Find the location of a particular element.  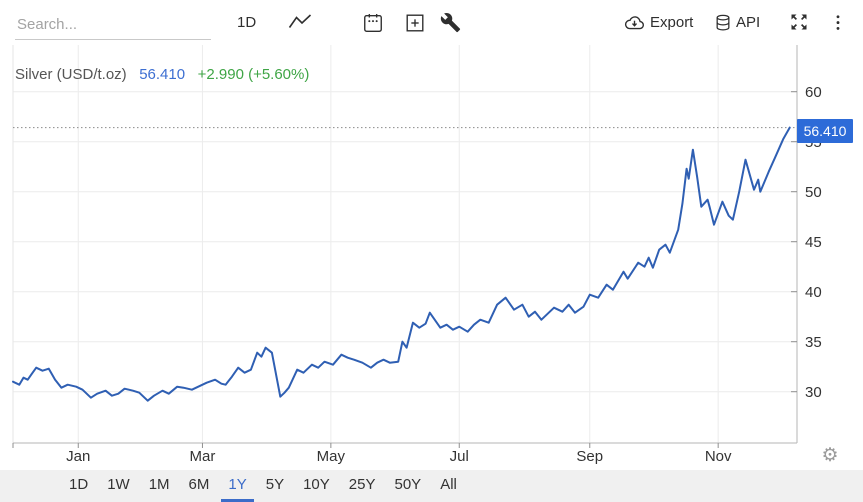

range-button-1m: 1M is located at coordinates (159, 484).